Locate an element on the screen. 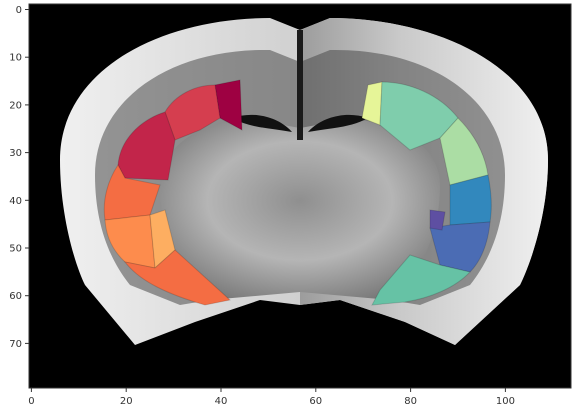 The width and height of the screenshot is (576, 413). y-axis: 0 10 20 30 40 50 60 70 is located at coordinates (19, 177).